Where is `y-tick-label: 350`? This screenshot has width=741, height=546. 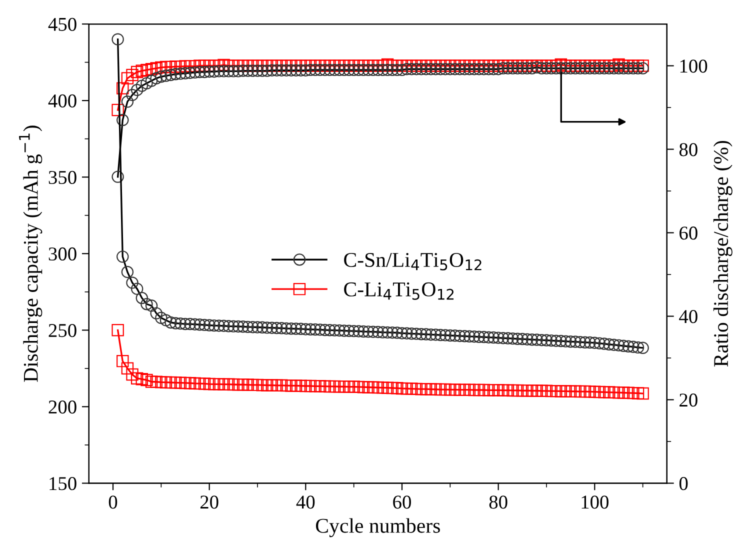 y-tick-label: 350 is located at coordinates (62, 177).